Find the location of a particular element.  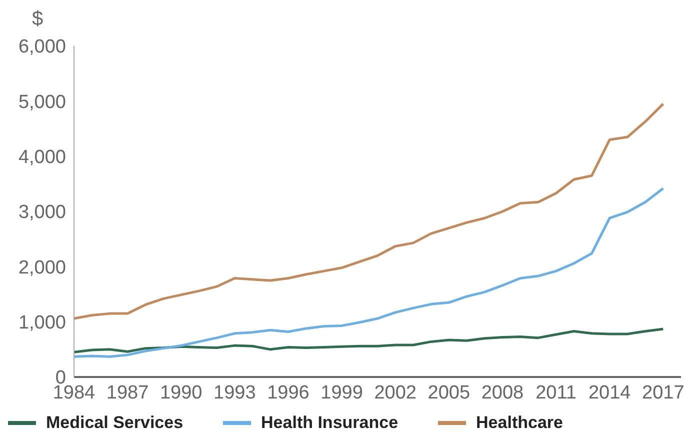

y-axis-title: $ is located at coordinates (38, 19).